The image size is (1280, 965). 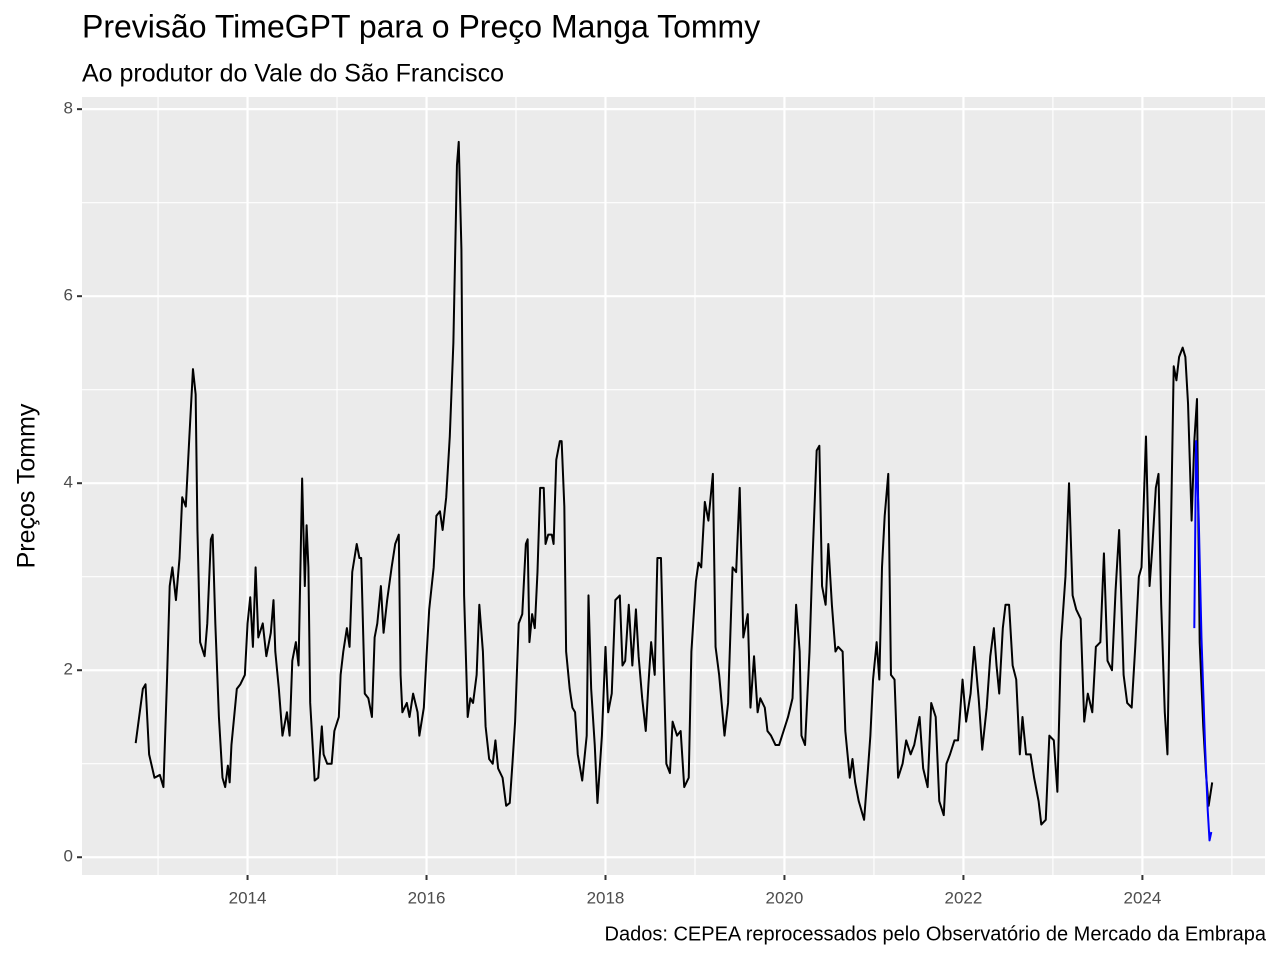 I want to click on y-tick-label: 2, so click(x=68, y=669).